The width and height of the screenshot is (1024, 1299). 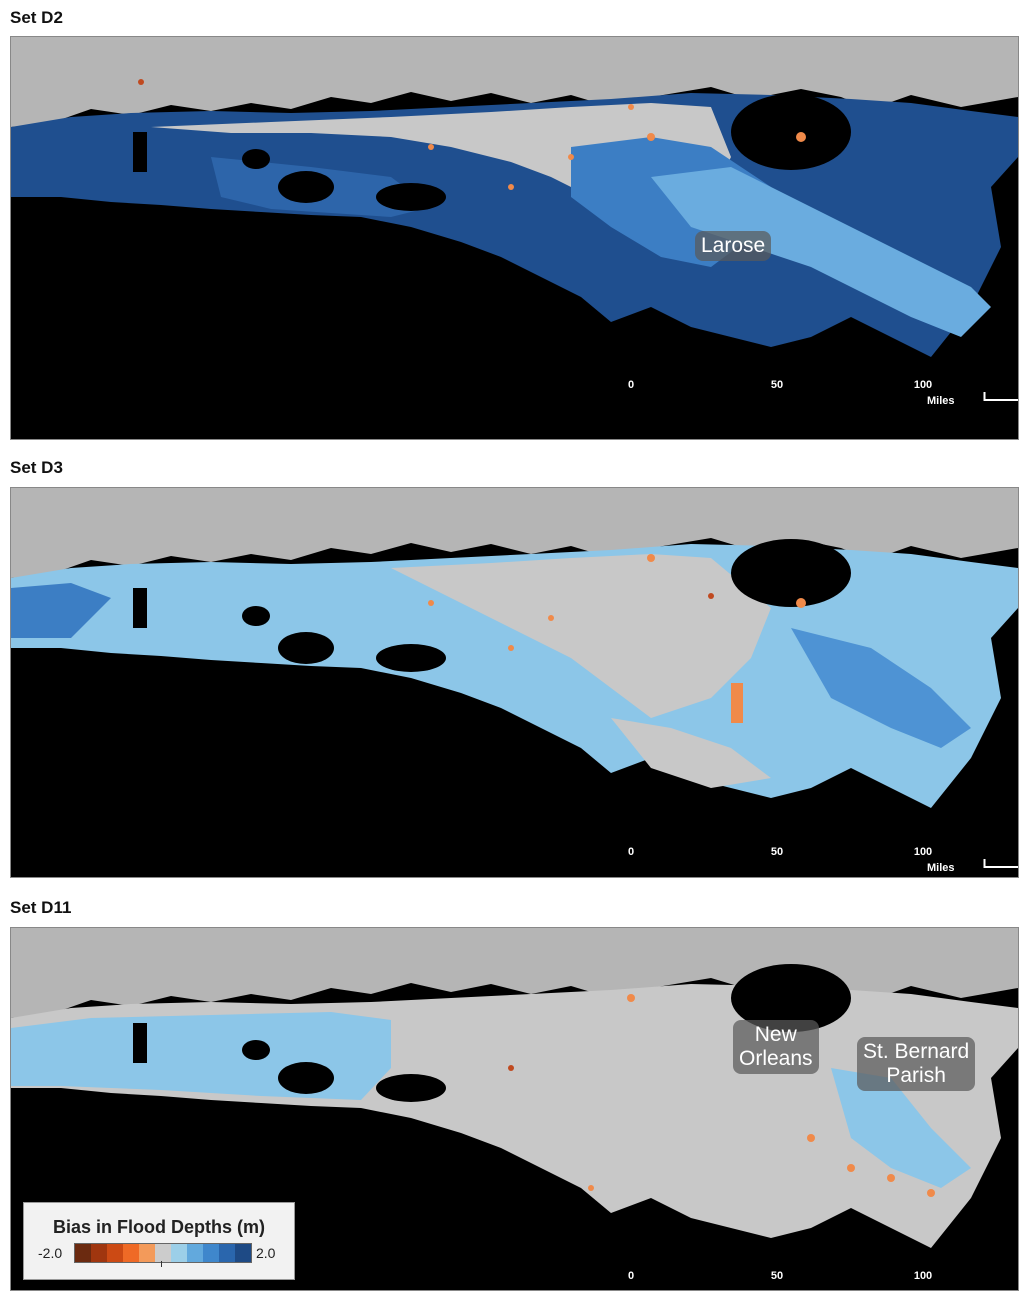 What do you see at coordinates (798, 1280) in the screenshot?
I see `scale-bar-d11: 0 50 100` at bounding box center [798, 1280].